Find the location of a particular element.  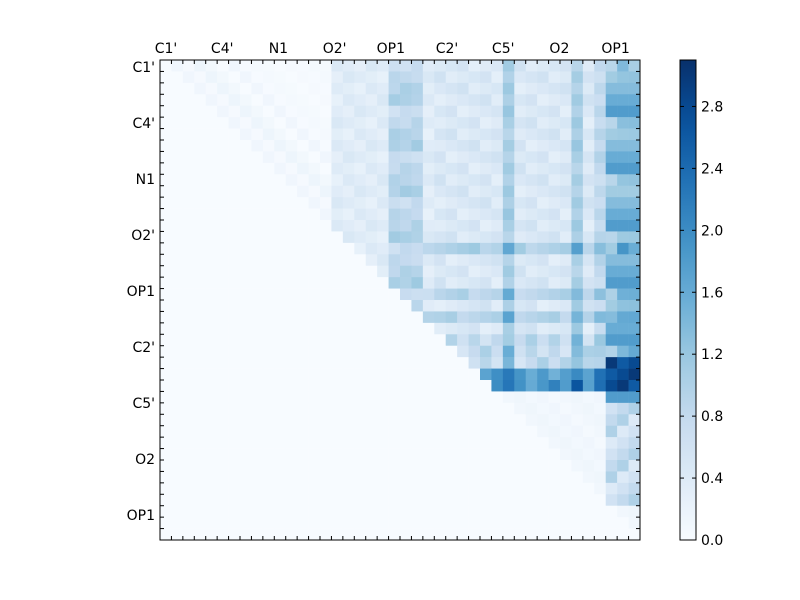

x-tick-label: C5' is located at coordinates (503, 49).